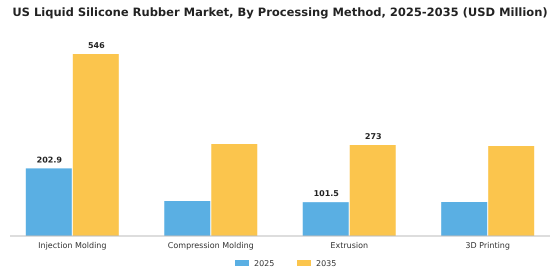 Image resolution: width=560 pixels, height=280 pixels. What do you see at coordinates (326, 263) in the screenshot?
I see `legend-label: 2035` at bounding box center [326, 263].